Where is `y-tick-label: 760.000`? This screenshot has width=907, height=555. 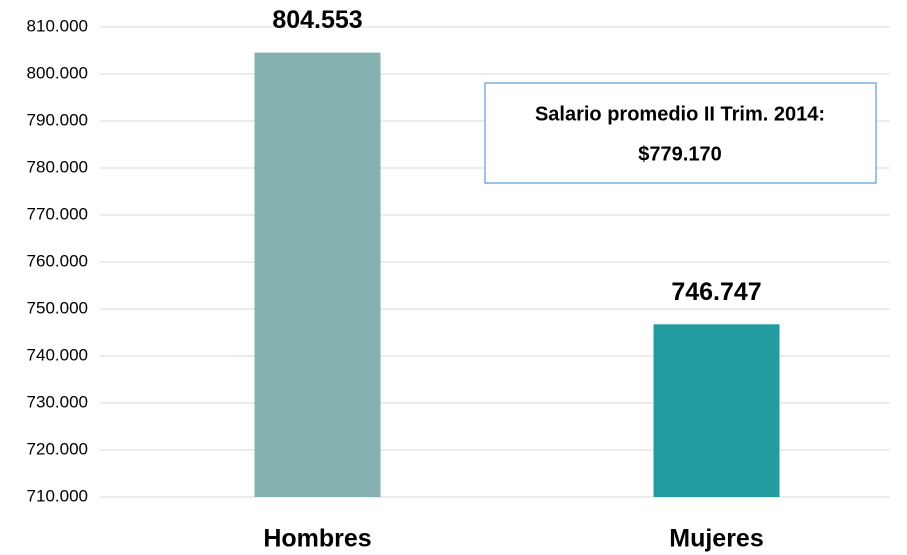
y-tick-label: 760.000 is located at coordinates (57, 260).